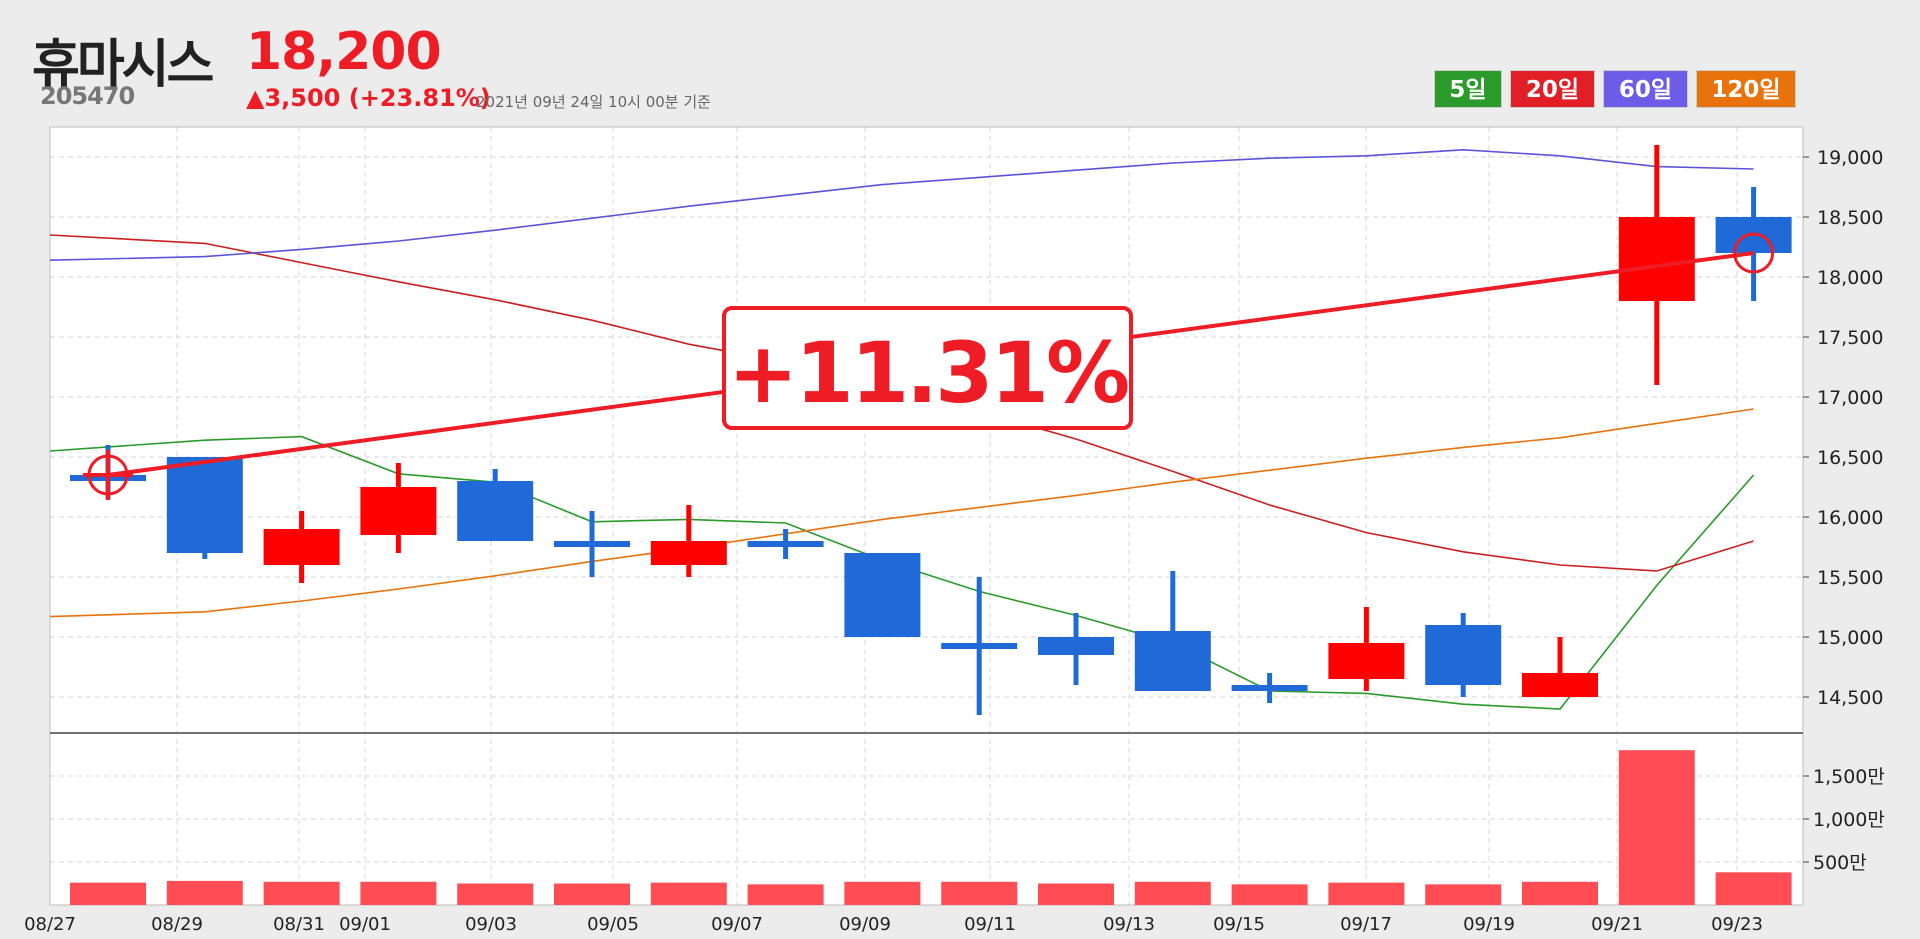  What do you see at coordinates (1850, 458) in the screenshot?
I see `price-tick-label: 16,500` at bounding box center [1850, 458].